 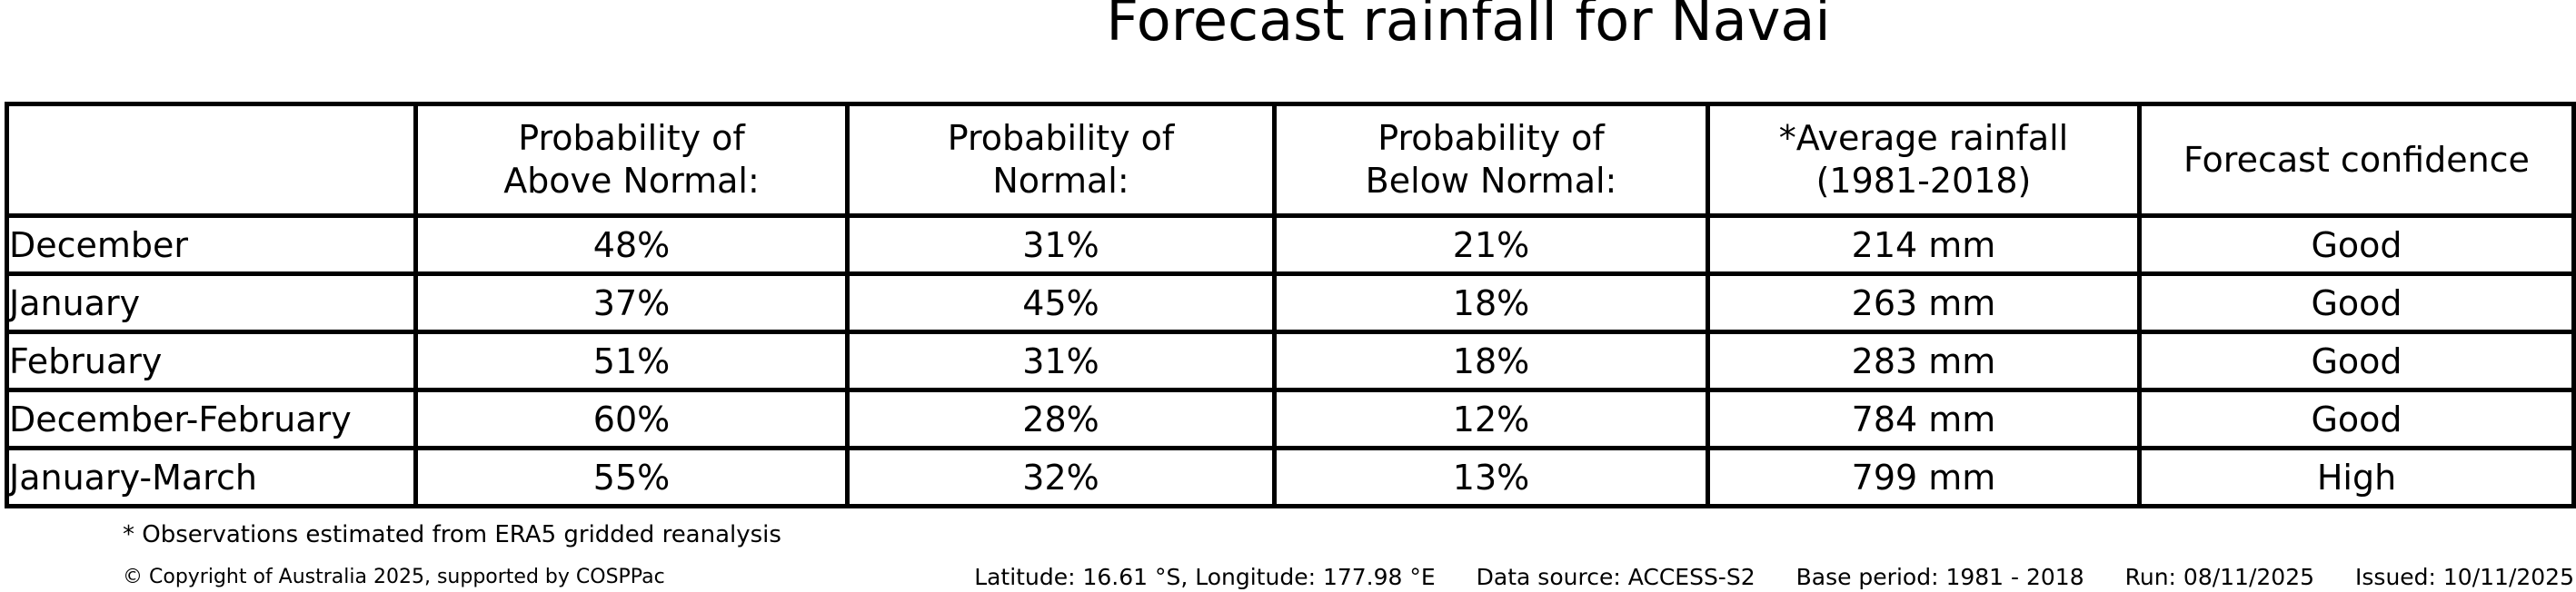 What do you see at coordinates (1061, 419) in the screenshot?
I see `normal-value: 28%` at bounding box center [1061, 419].